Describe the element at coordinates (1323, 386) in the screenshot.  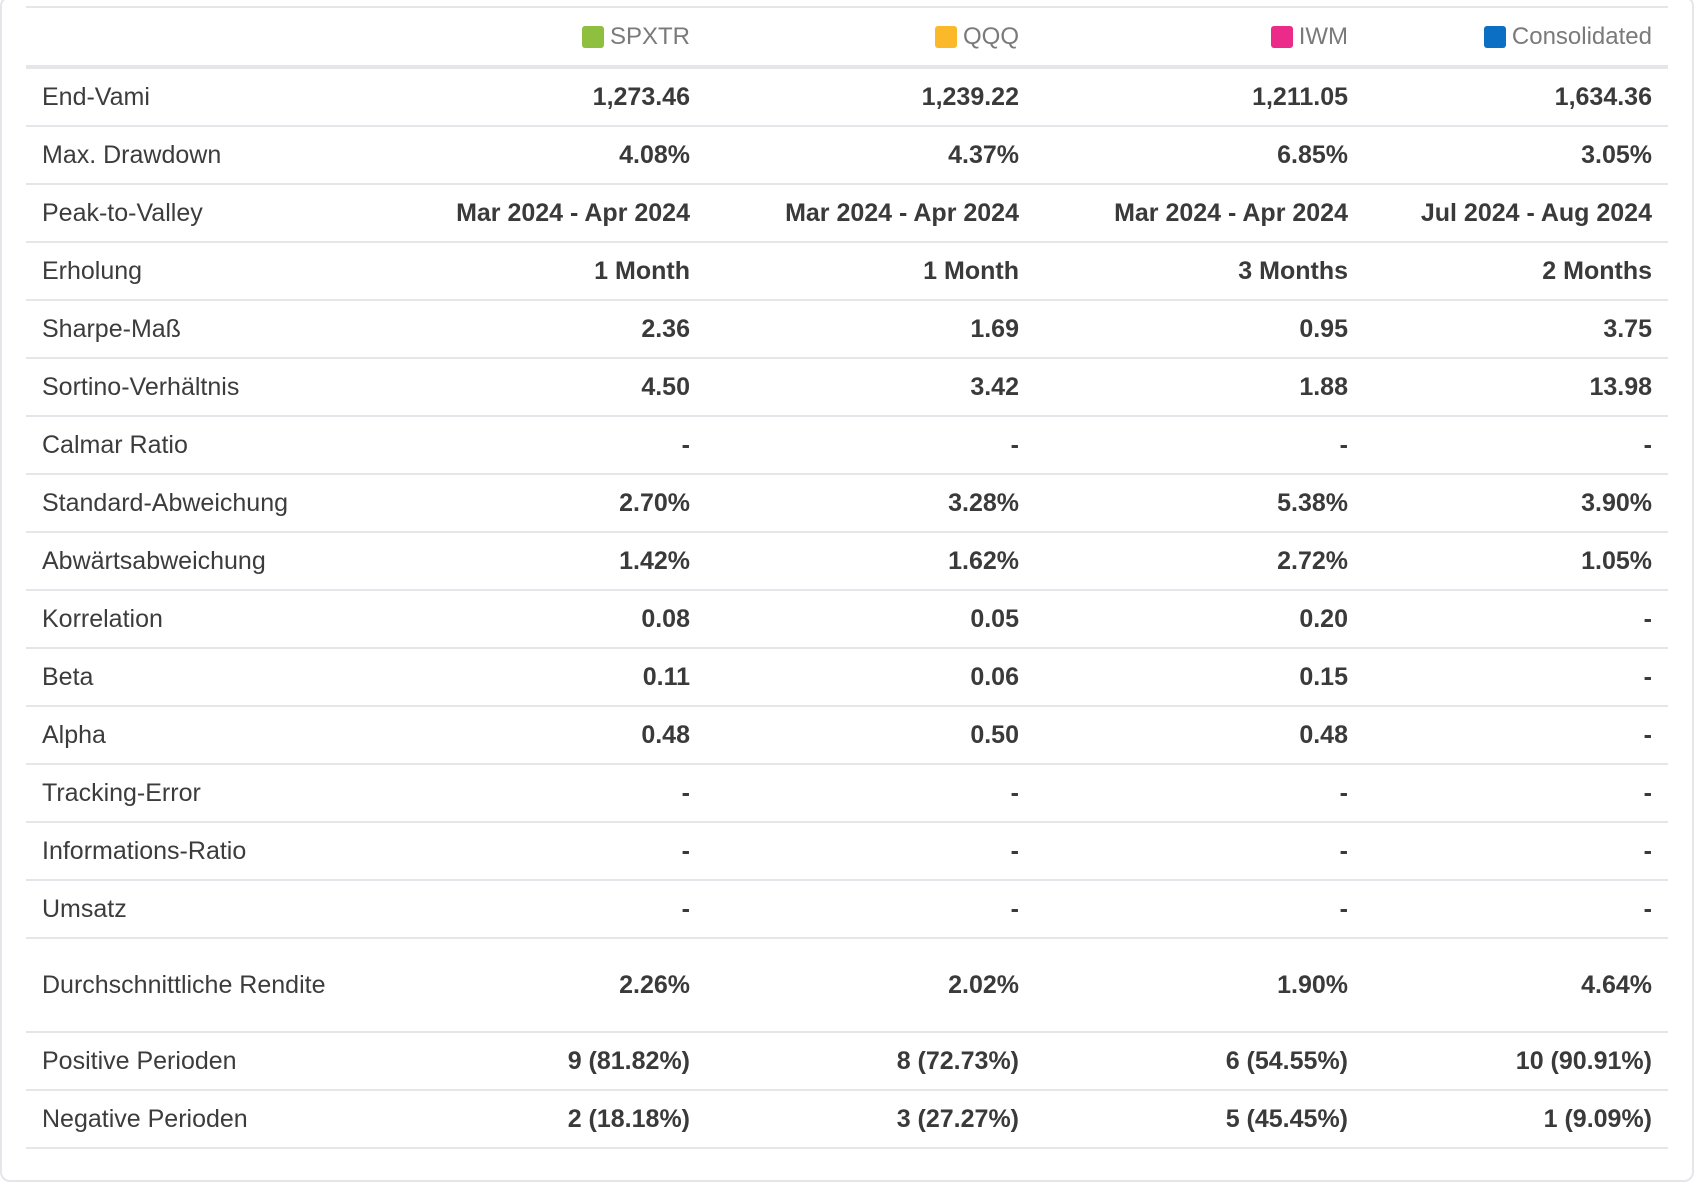
I see `value-cell: 1.88` at that location.